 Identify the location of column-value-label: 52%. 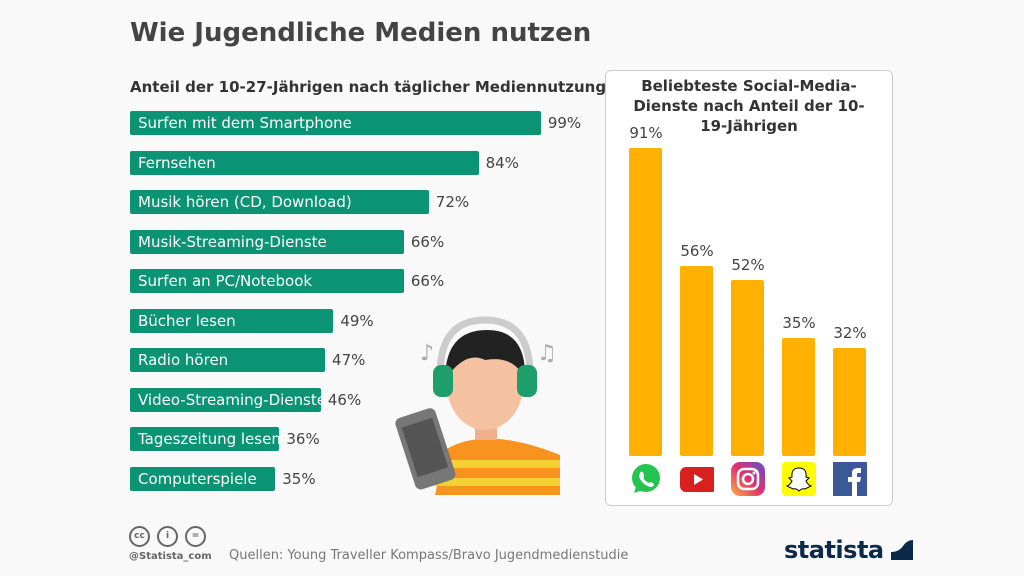
(748, 264).